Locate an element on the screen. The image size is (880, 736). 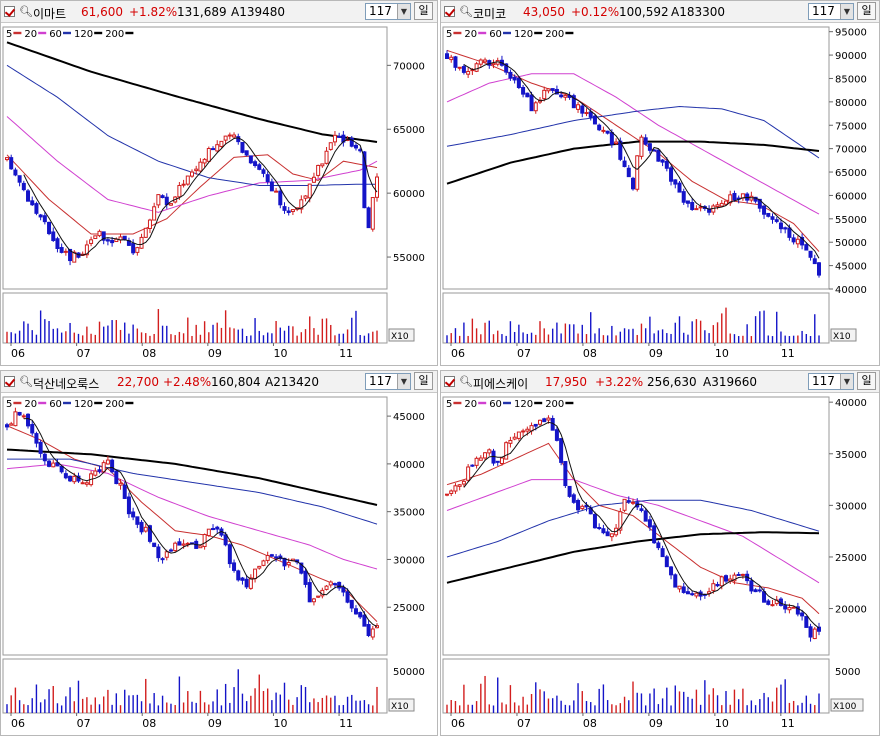
stock-change: +1.82% is located at coordinates (153, 12).